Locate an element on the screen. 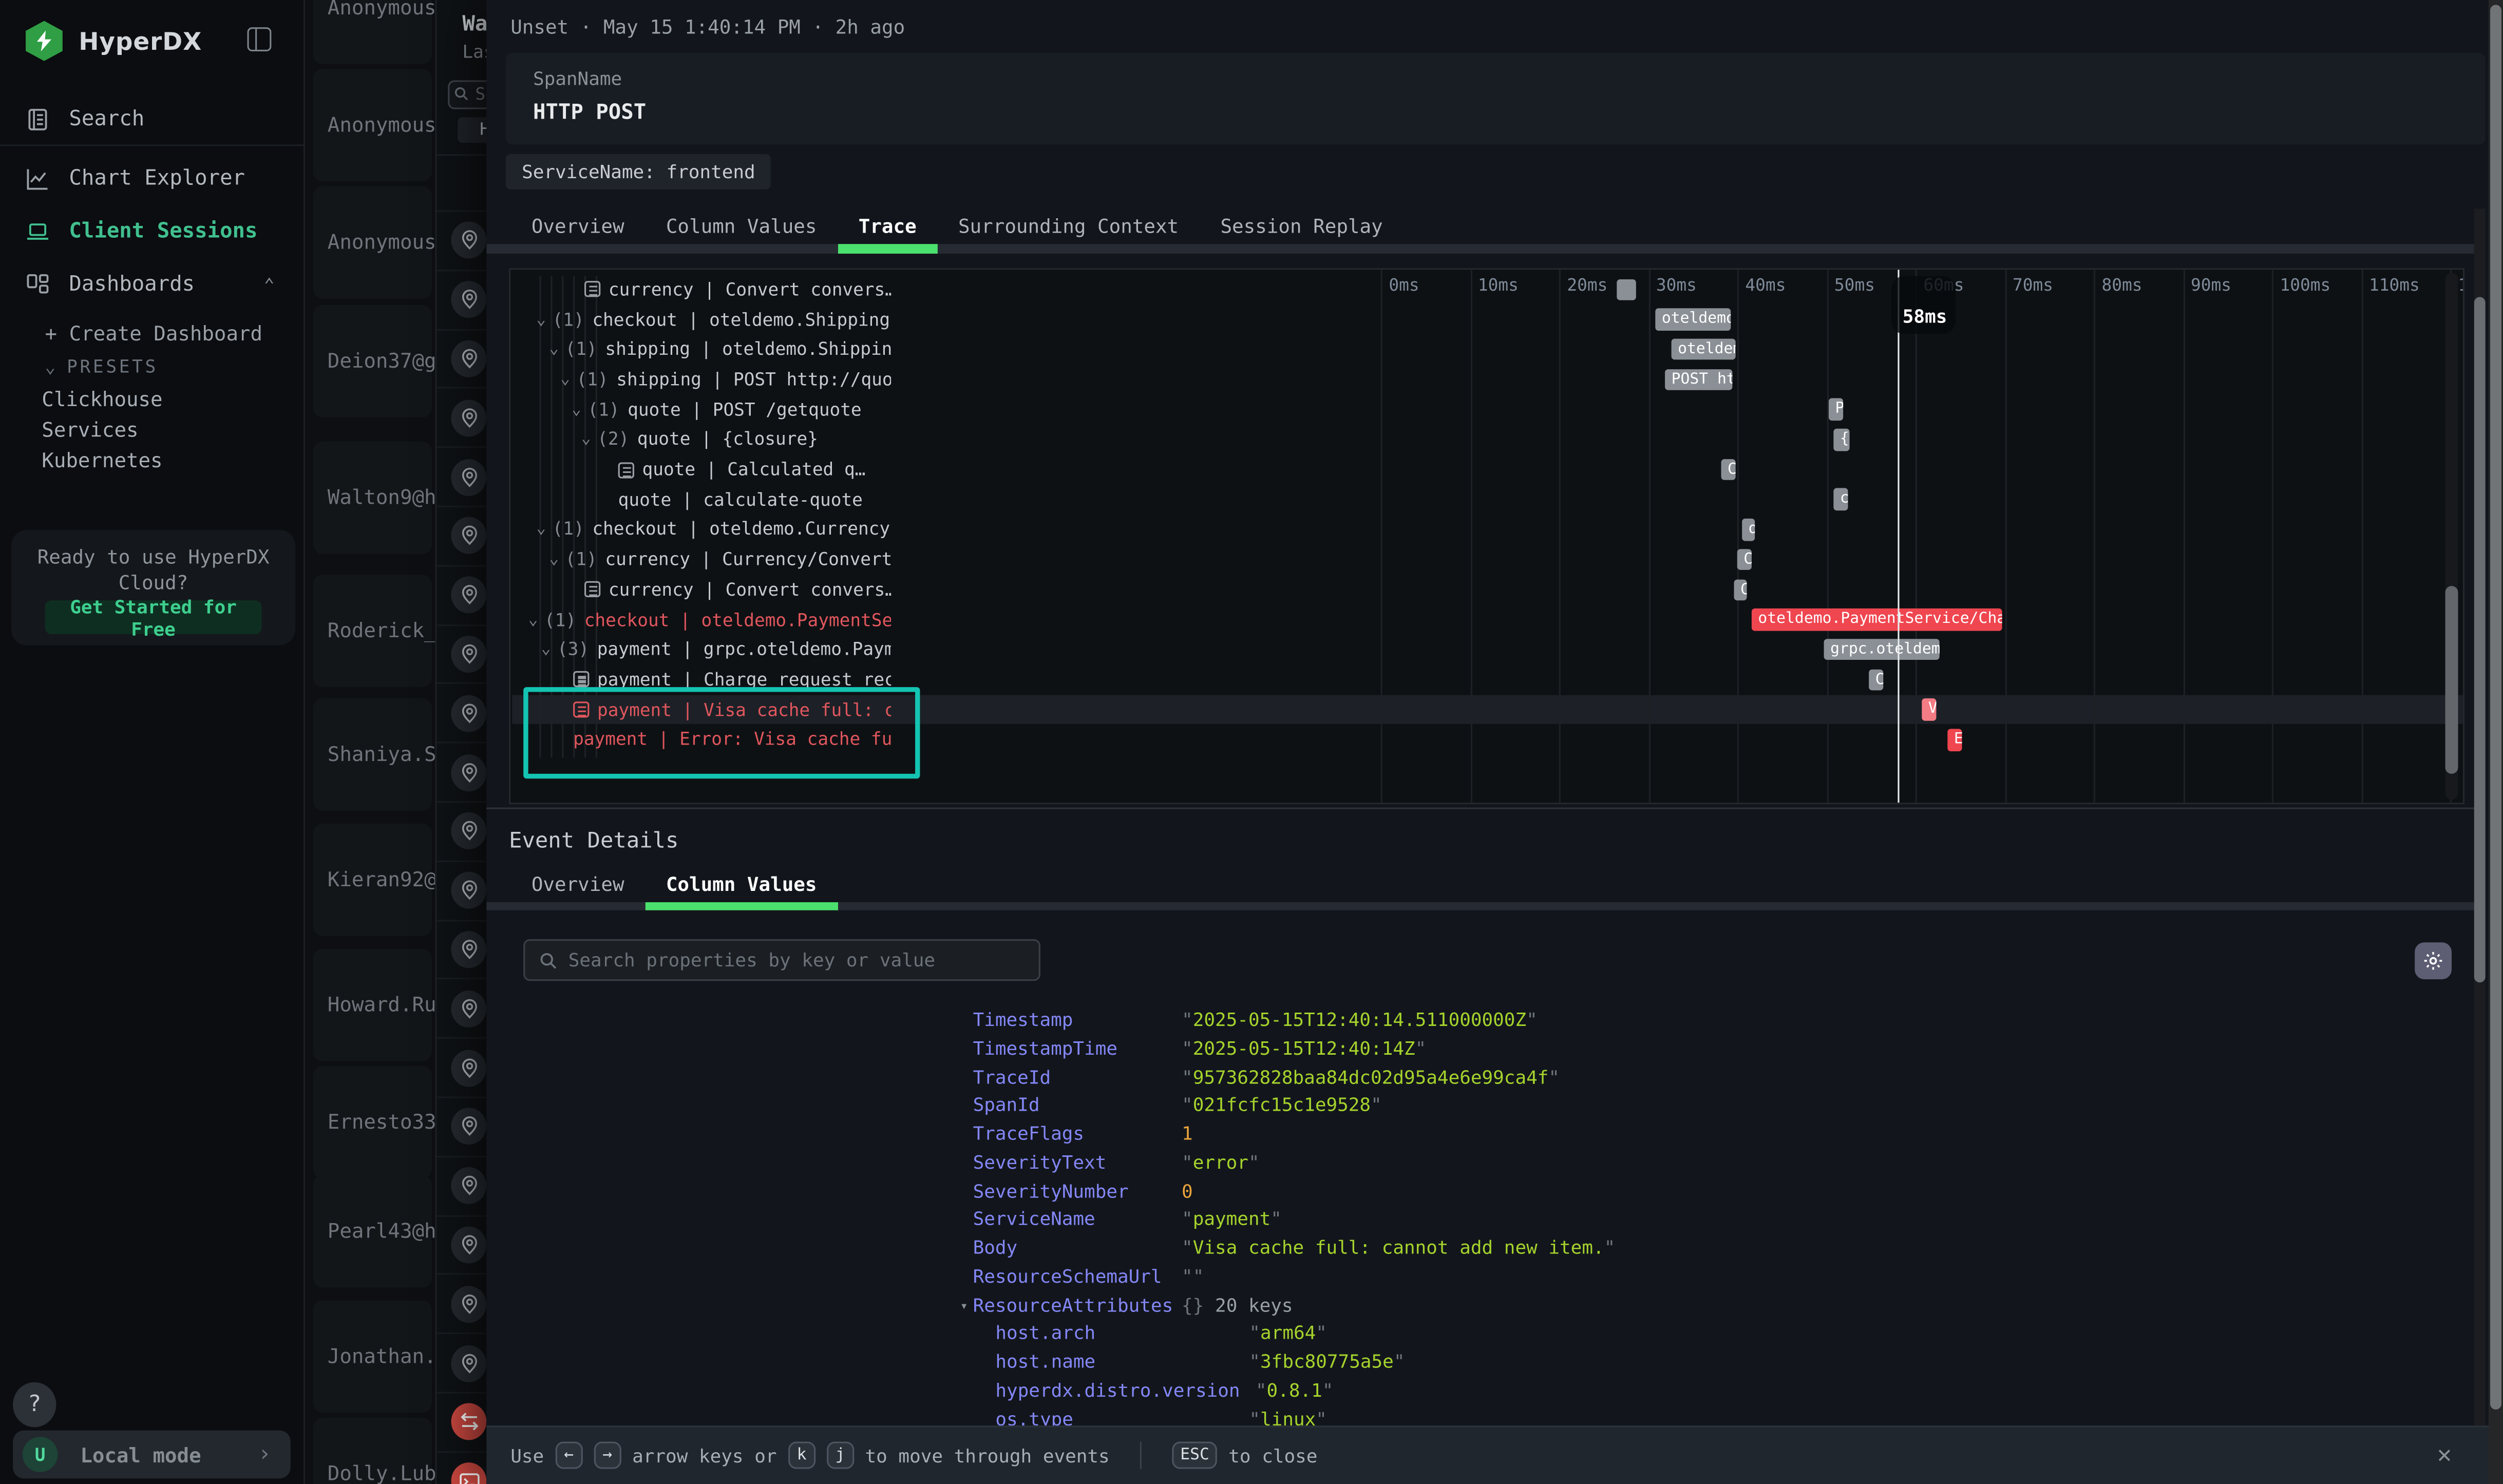 This screenshot has width=2503, height=1484. trace-tree-row: ⌄ (1) quote | POST /getquote is located at coordinates (716, 409).